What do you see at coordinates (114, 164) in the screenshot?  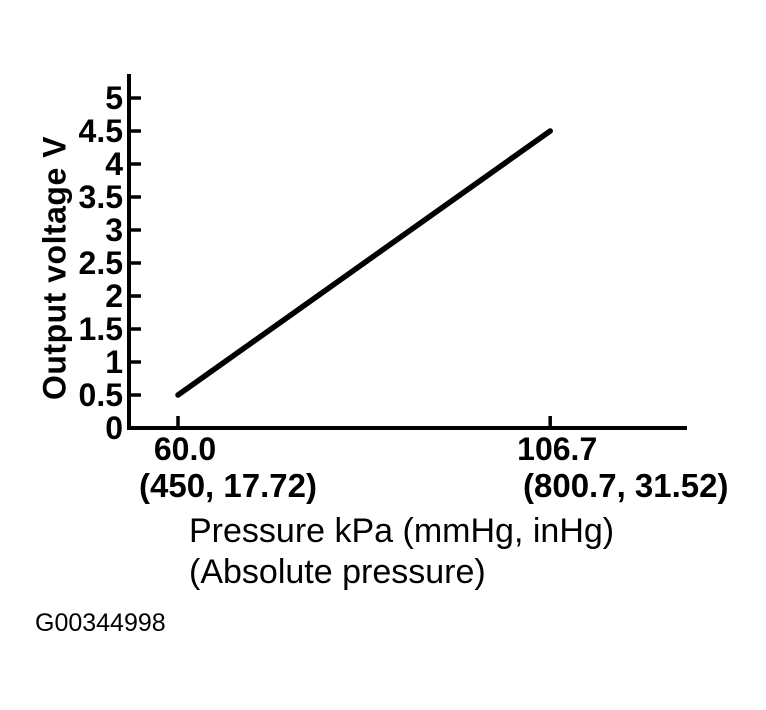 I see `y-tick-label: 4` at bounding box center [114, 164].